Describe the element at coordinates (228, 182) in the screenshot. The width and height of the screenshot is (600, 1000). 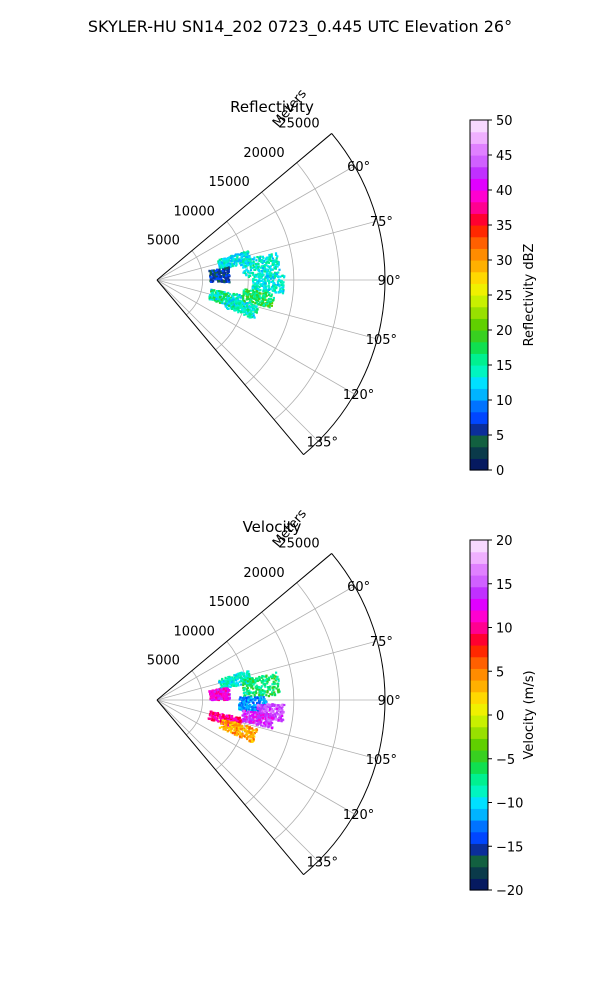
I see `radial-tick-label: 15000` at that location.